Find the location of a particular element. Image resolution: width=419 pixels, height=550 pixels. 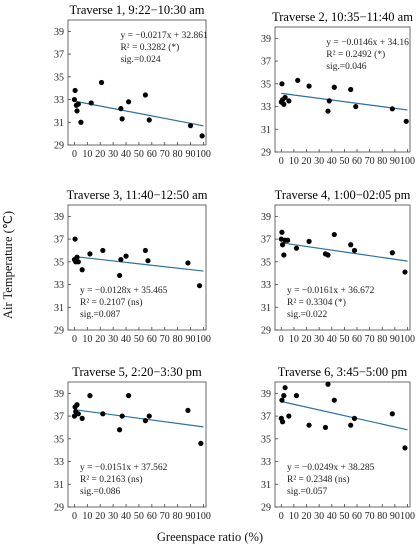

x-tick-label: 90 is located at coordinates (395, 339).